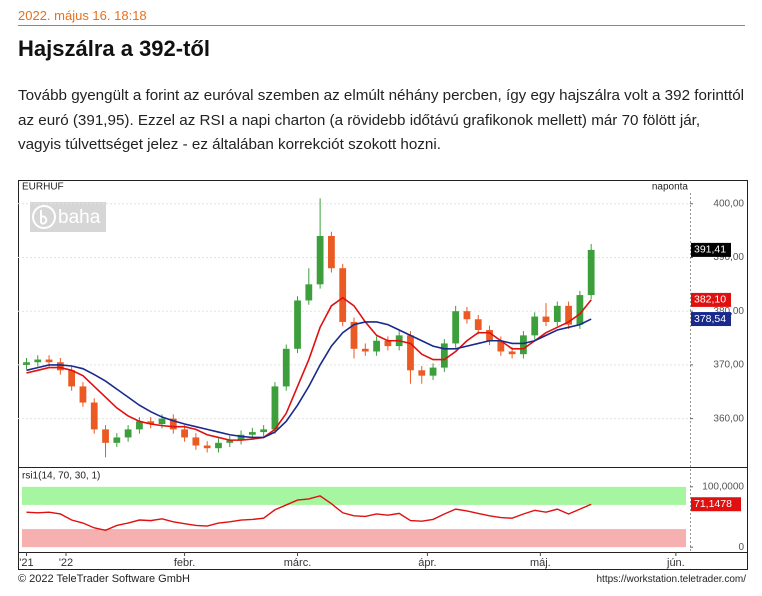  Describe the element at coordinates (354, 538) in the screenshot. I see `oversold-band` at that location.